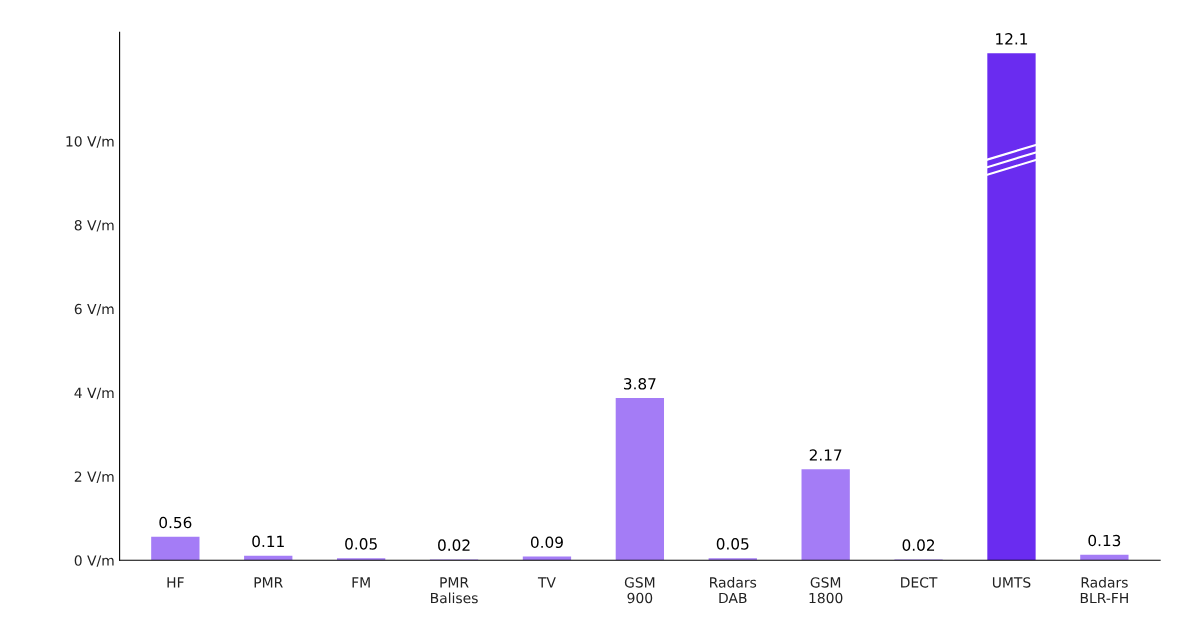  Describe the element at coordinates (94, 477) in the screenshot. I see `y-tick-label: 2 V/m` at that location.